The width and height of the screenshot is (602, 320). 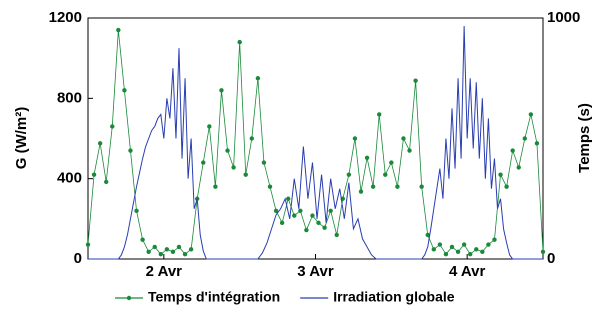 I want to click on y-axis-label: G (W/m²), so click(x=21, y=138).